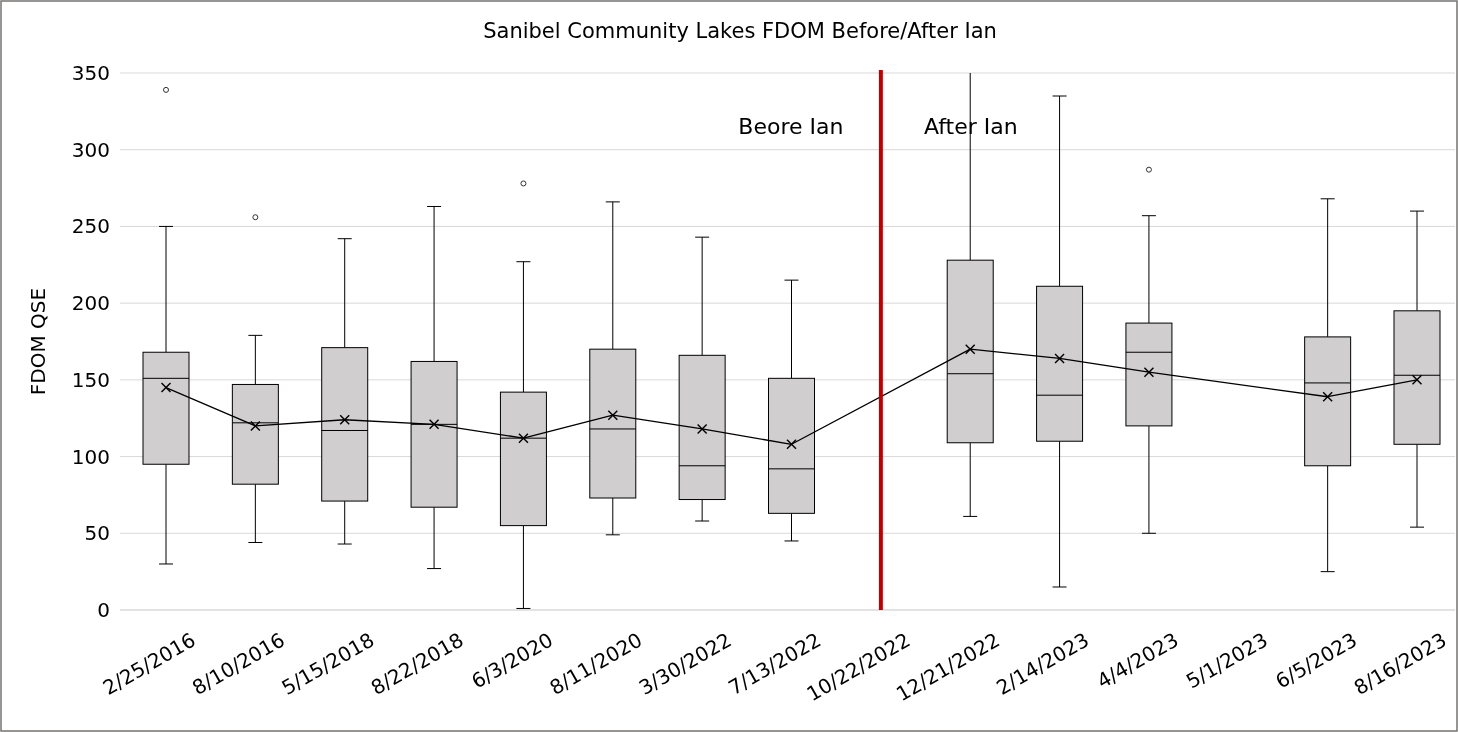  I want to click on y-tick-label: 200, so click(90, 303).